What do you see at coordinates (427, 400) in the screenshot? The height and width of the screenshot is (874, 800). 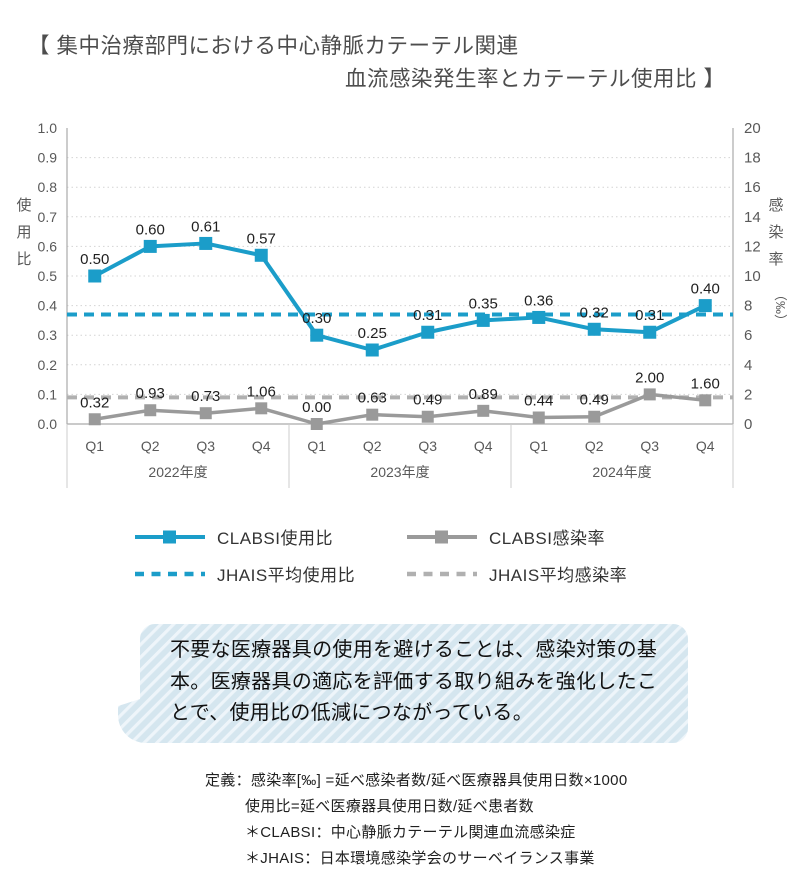 I see `svg-text: 0.49` at bounding box center [427, 400].